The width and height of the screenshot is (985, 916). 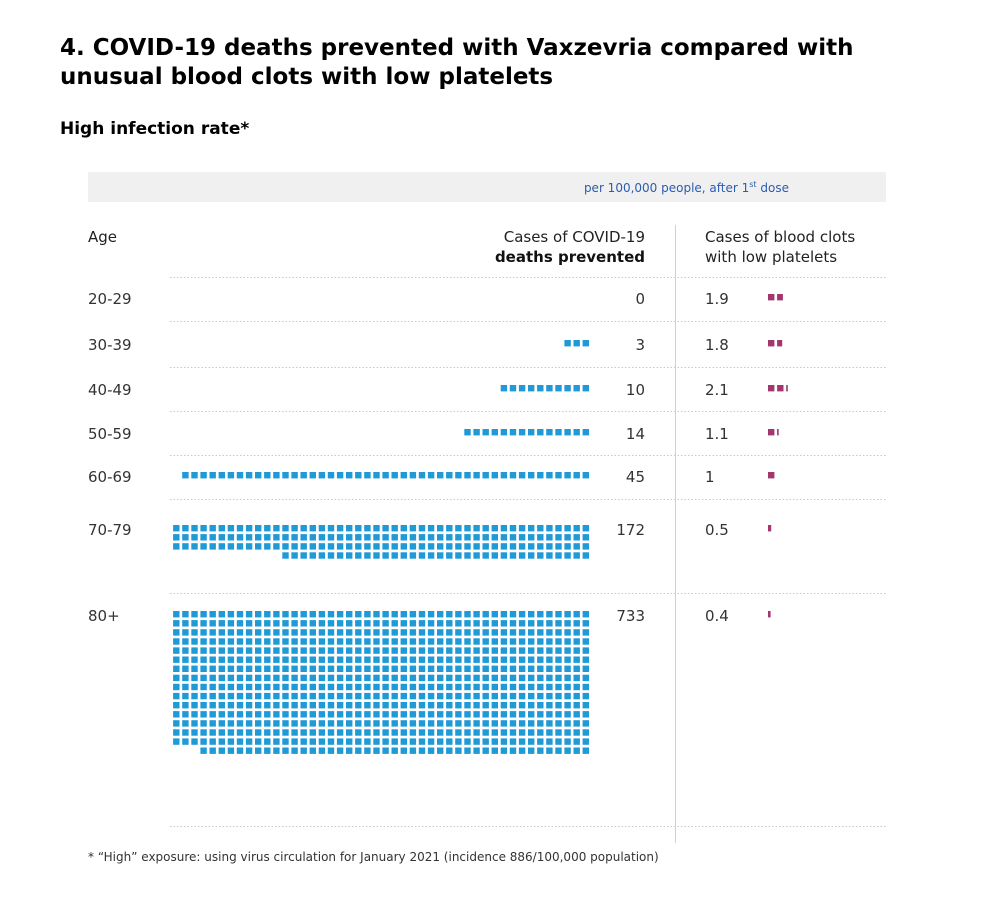 I want to click on clots-value-80: 0.4, so click(x=717, y=616).